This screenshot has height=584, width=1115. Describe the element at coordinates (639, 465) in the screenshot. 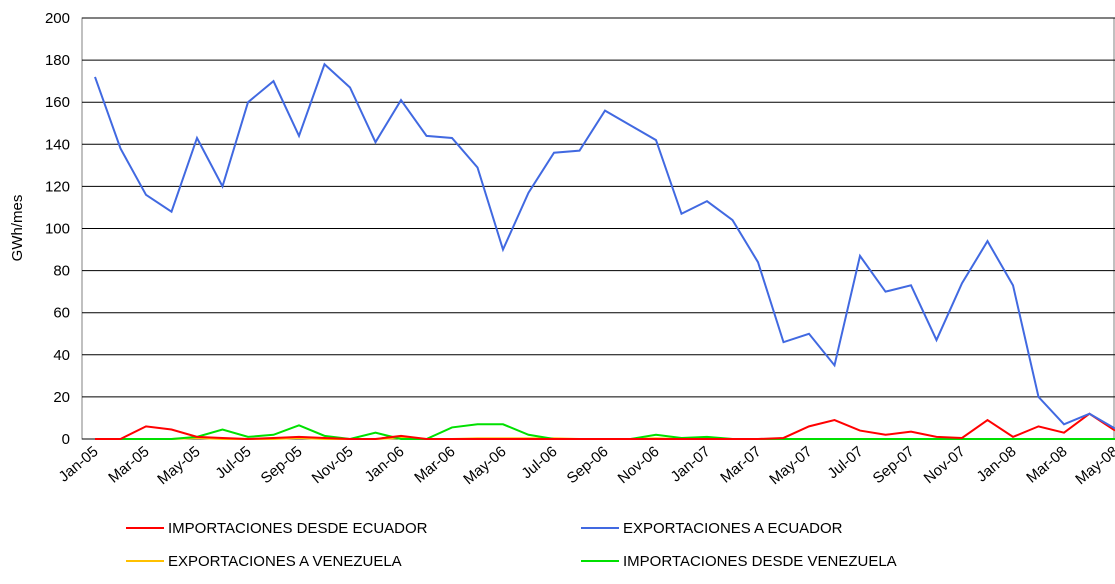

I see `x-tick-label: Nov-06` at that location.